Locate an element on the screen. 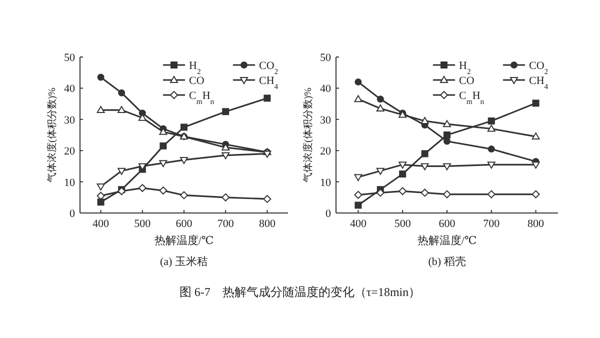 The image size is (600, 338). text: (a) 玉米秸 is located at coordinates (184, 261).